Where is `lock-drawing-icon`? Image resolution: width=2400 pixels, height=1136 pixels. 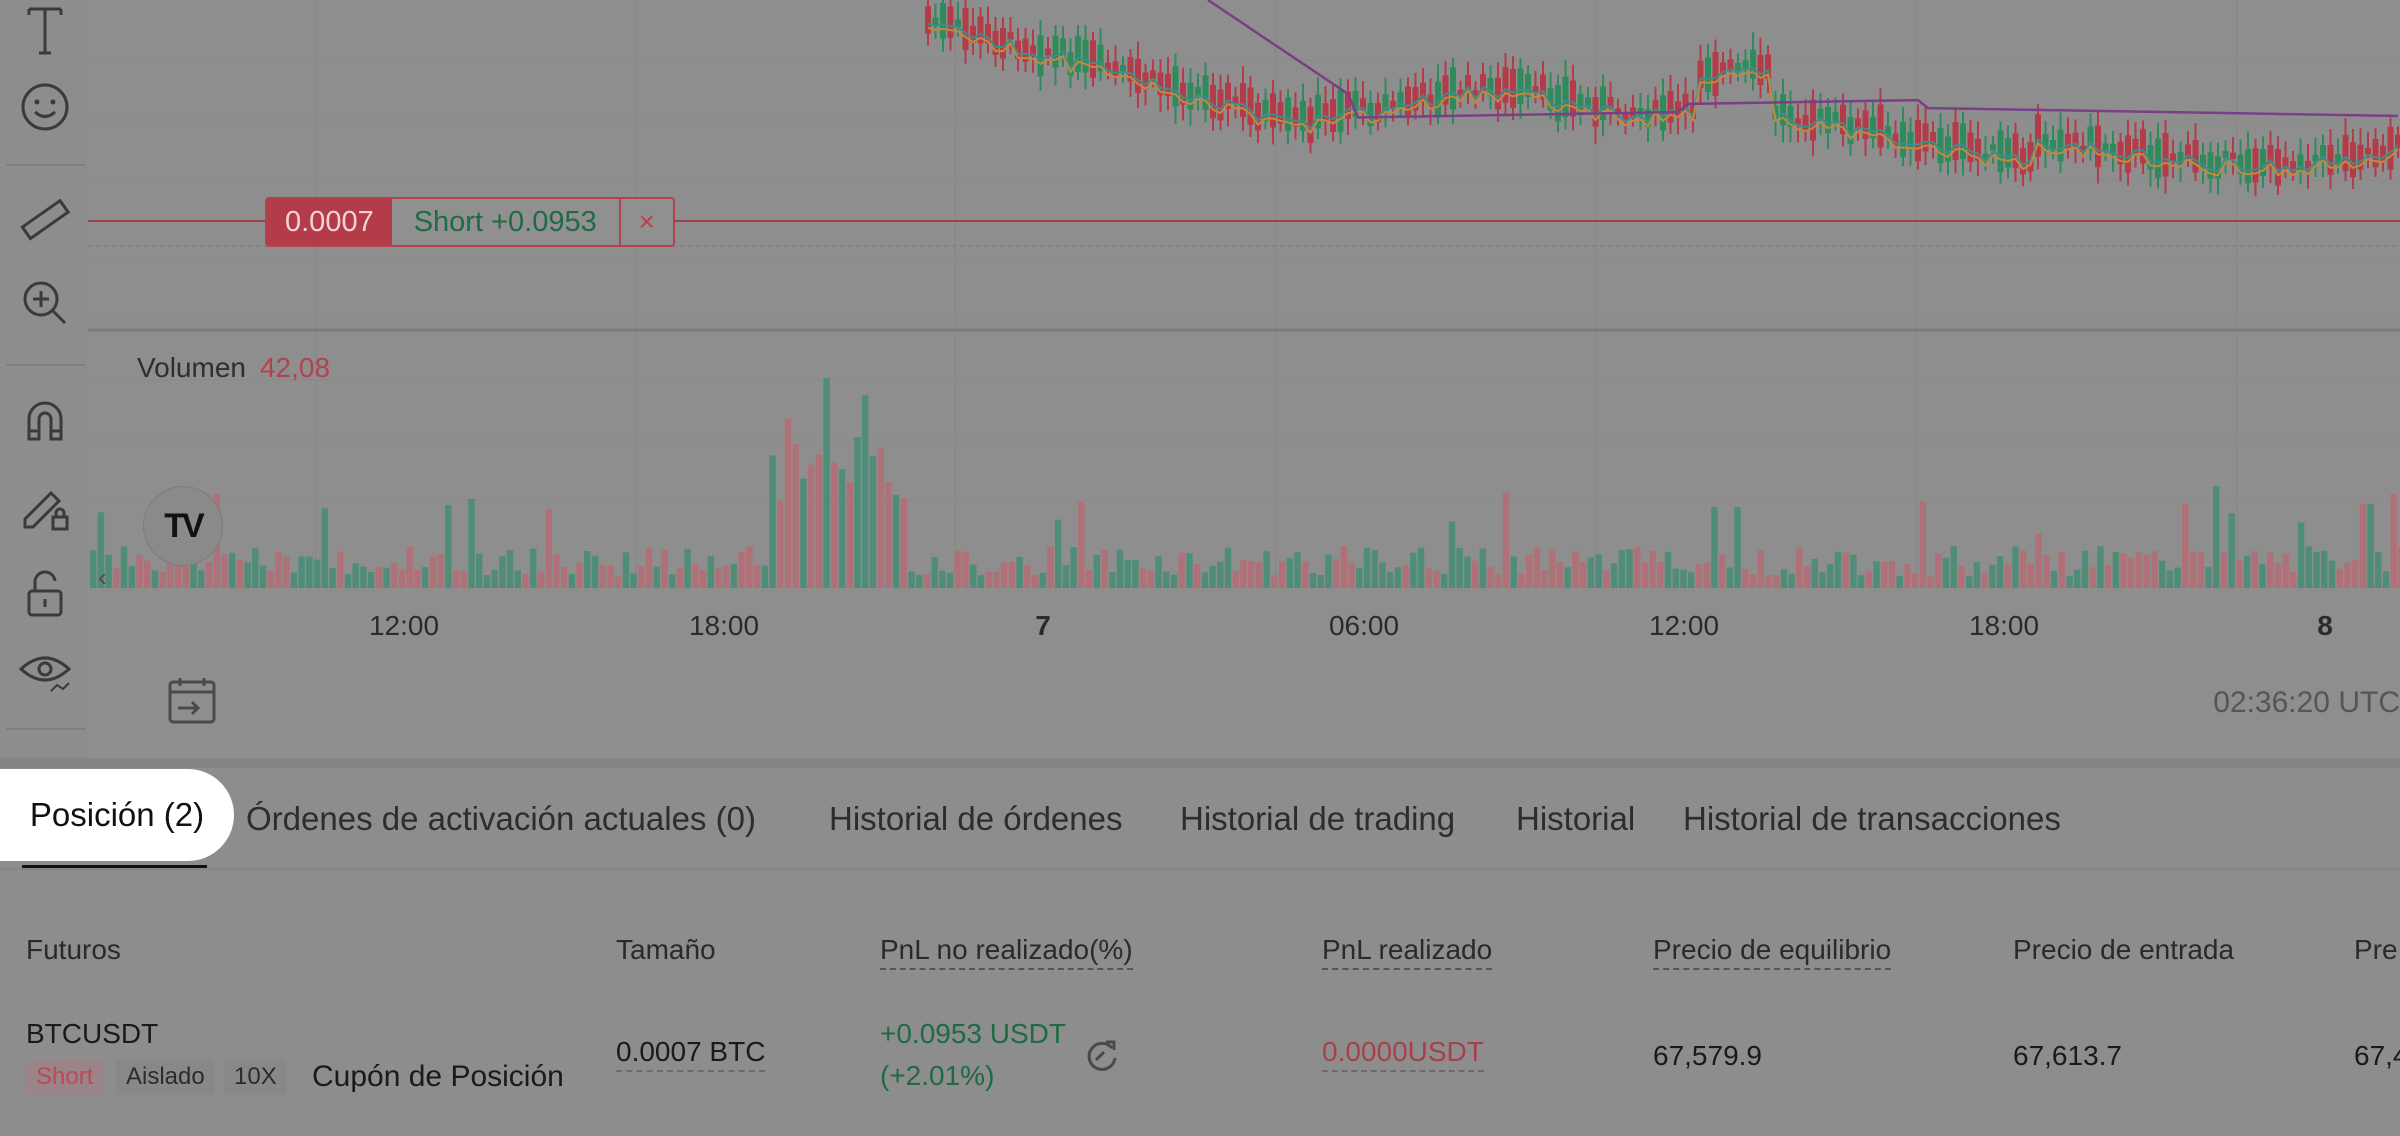
lock-drawing-icon is located at coordinates (45, 507).